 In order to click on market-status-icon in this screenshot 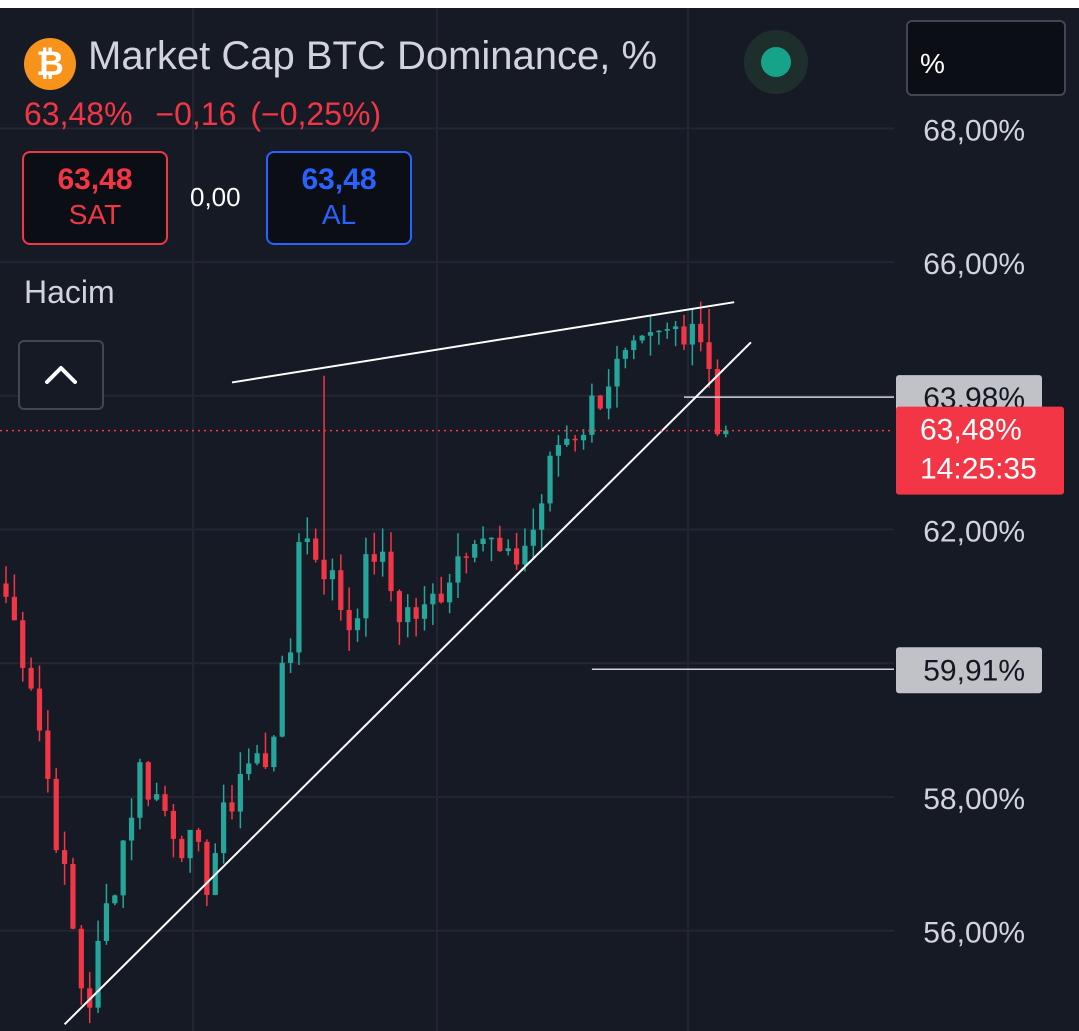, I will do `click(776, 62)`.